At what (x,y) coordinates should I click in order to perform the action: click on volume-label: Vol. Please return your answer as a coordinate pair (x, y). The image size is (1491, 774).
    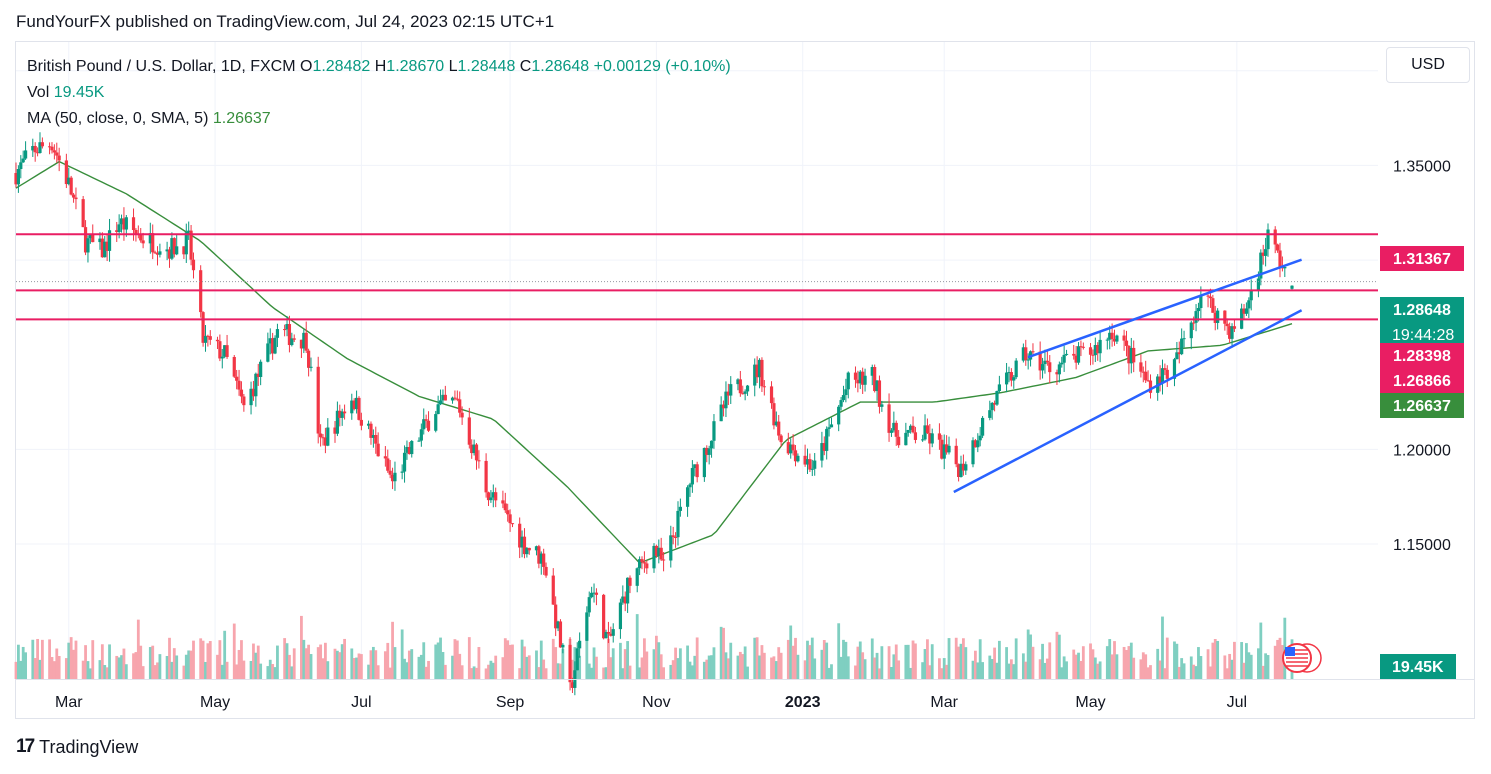
    Looking at the image, I should click on (38, 92).